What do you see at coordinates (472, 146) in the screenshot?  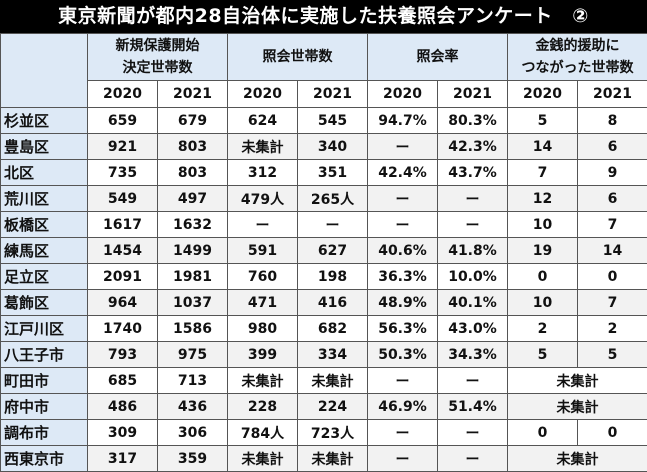 I see `table-cell: 42.3%` at bounding box center [472, 146].